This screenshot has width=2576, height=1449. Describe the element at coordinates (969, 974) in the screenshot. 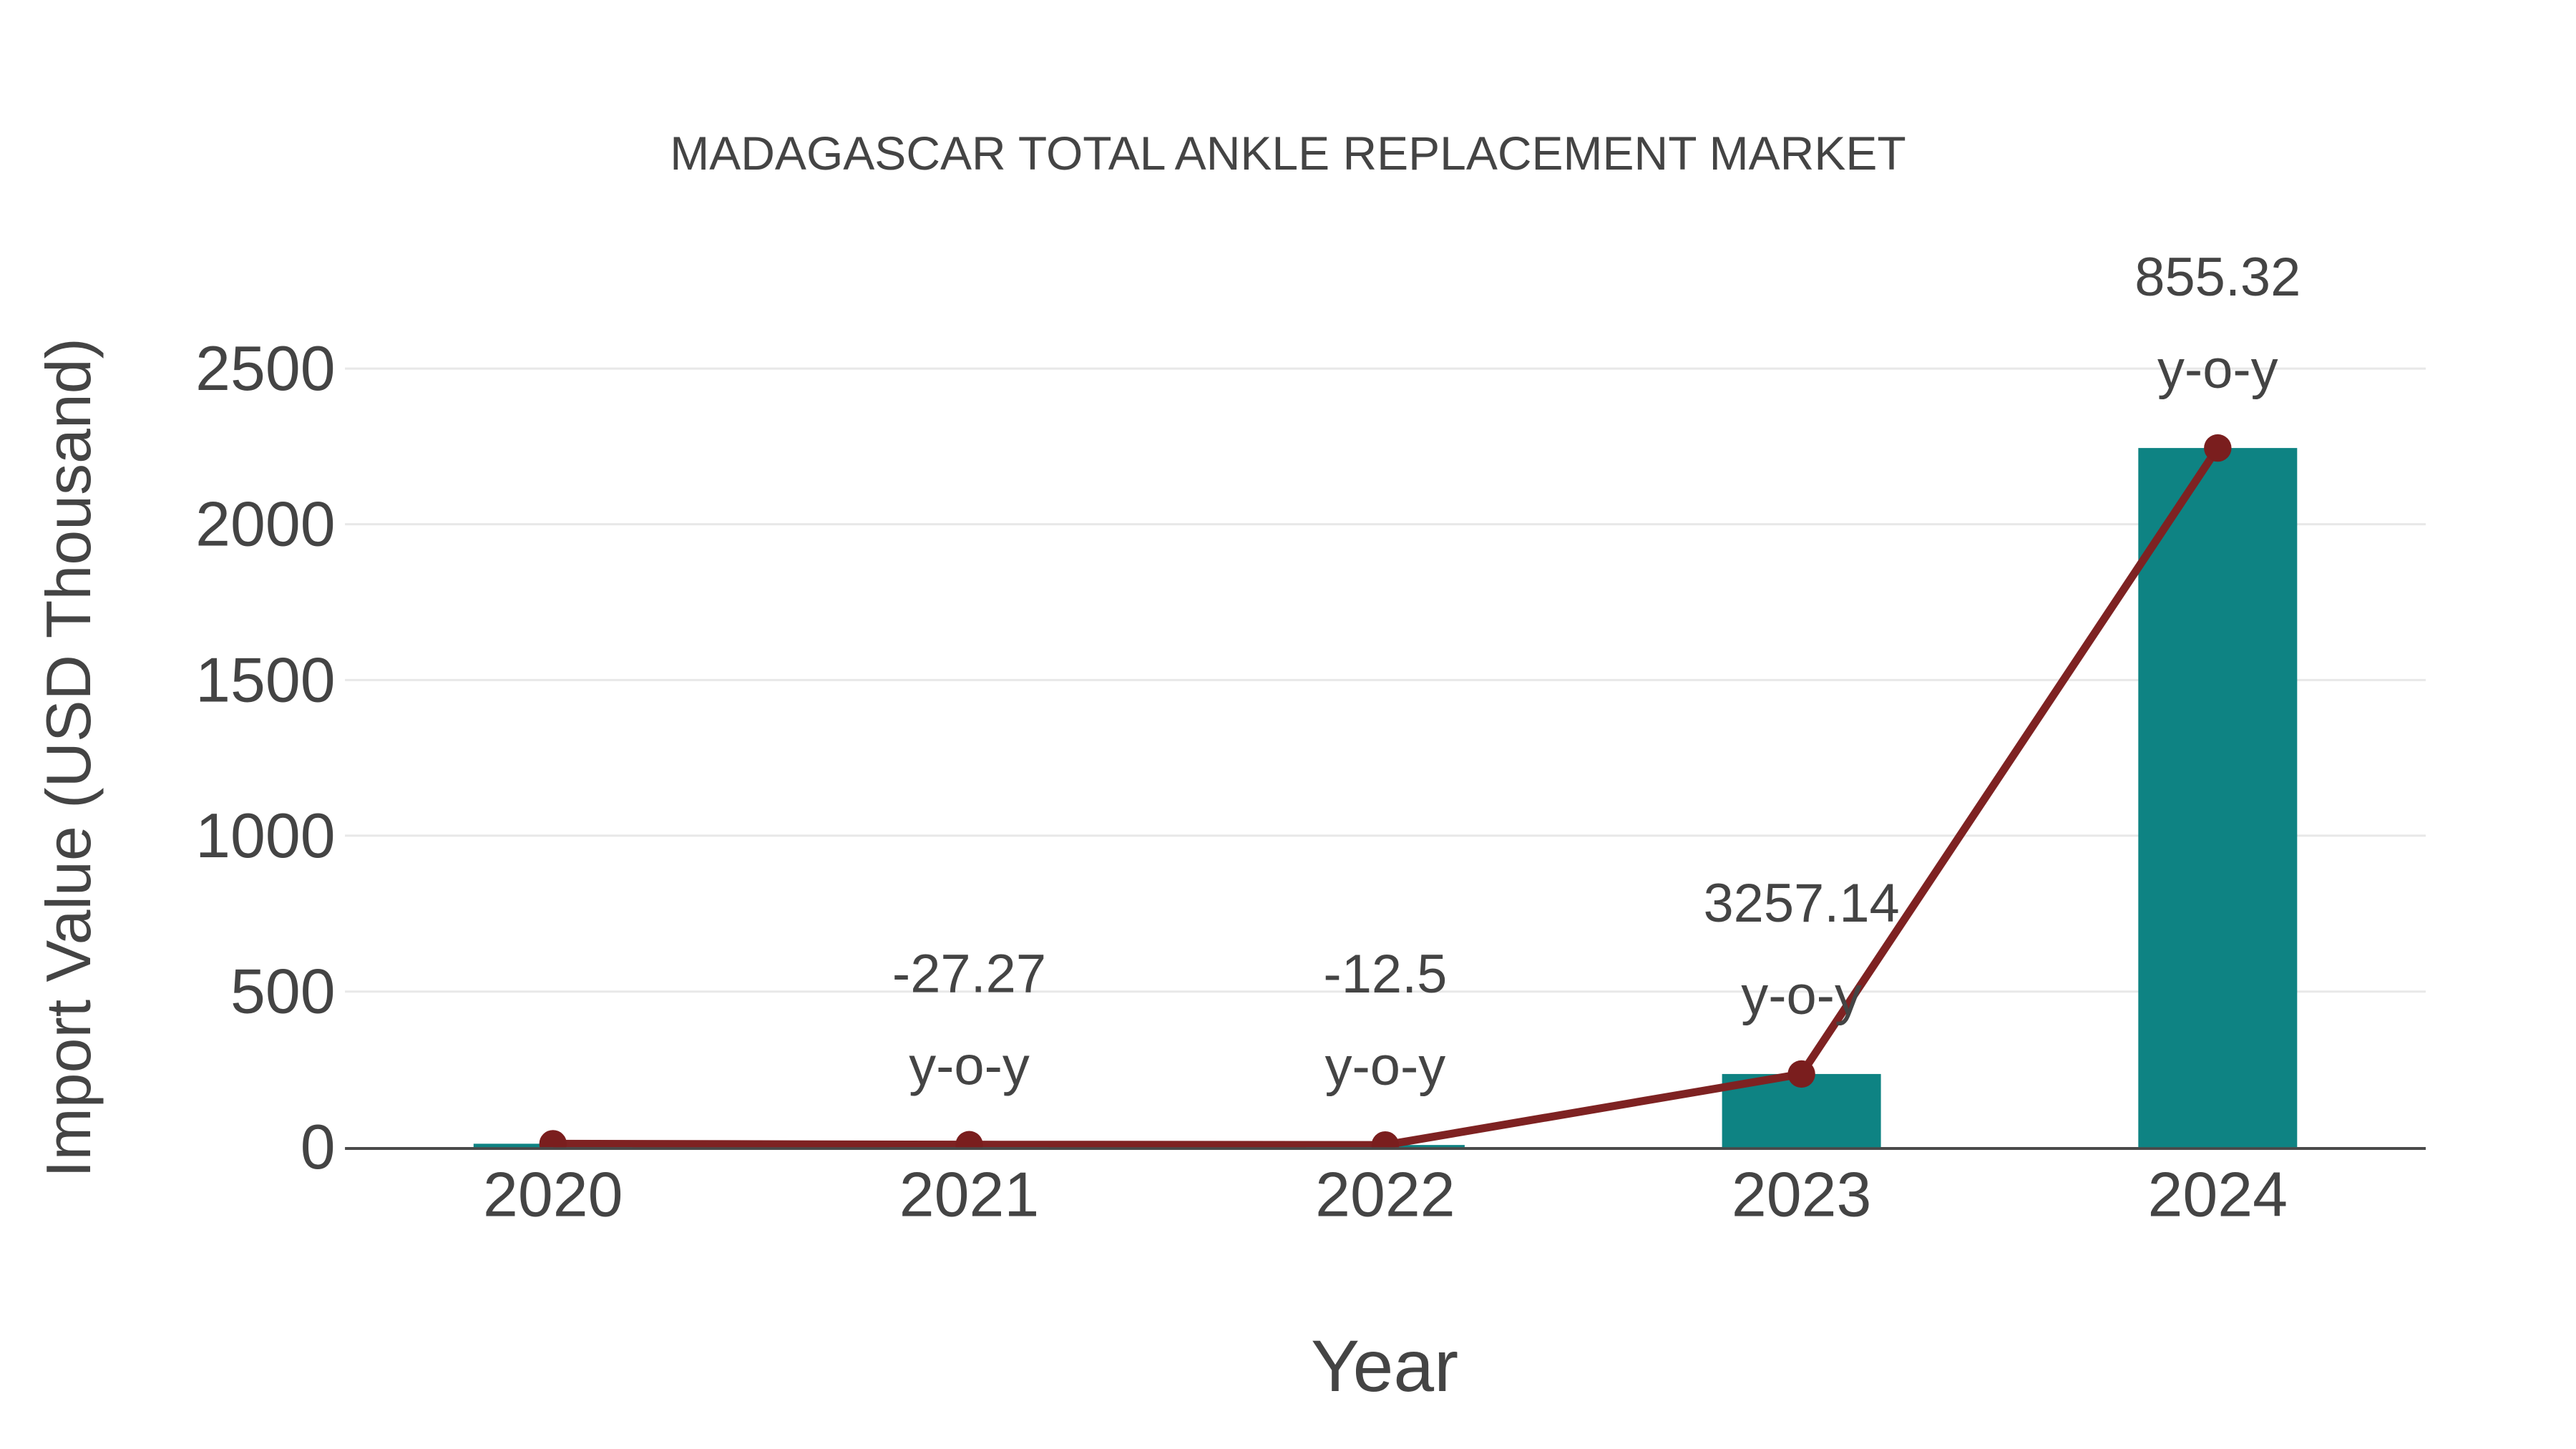

I see `annotation-value-2021: -27.27` at that location.